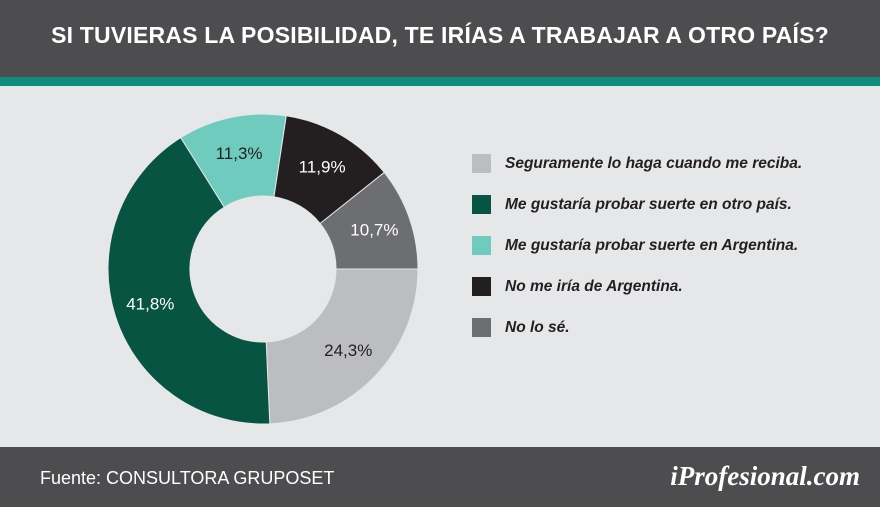 The height and width of the screenshot is (507, 880). What do you see at coordinates (239, 153) in the screenshot?
I see `slice-label-2: 11,3%` at bounding box center [239, 153].